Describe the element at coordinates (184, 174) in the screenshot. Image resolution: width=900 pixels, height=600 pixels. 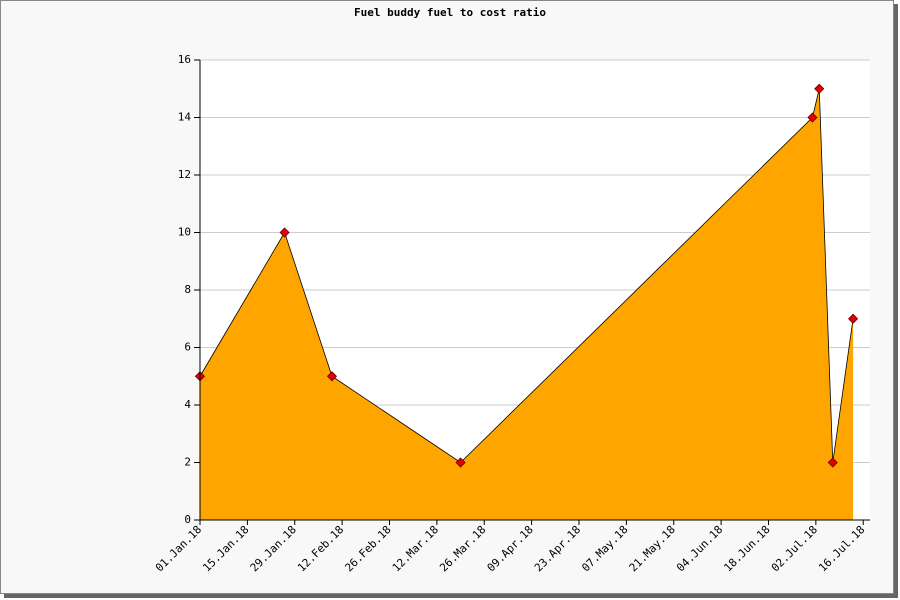
I see `y-tick-label: 12` at that location.